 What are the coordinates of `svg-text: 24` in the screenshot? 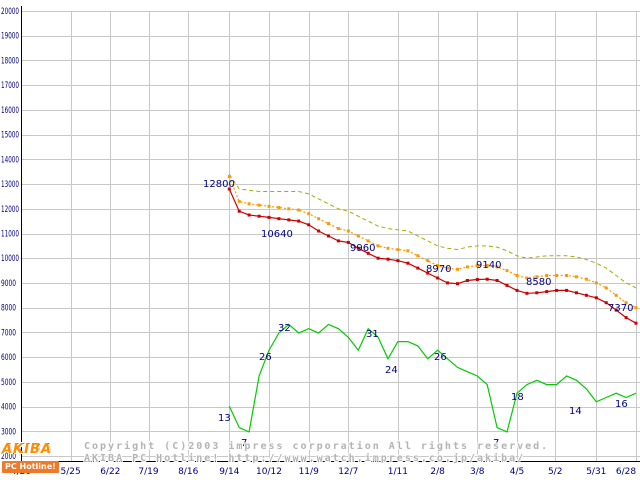 It's located at (391, 370).